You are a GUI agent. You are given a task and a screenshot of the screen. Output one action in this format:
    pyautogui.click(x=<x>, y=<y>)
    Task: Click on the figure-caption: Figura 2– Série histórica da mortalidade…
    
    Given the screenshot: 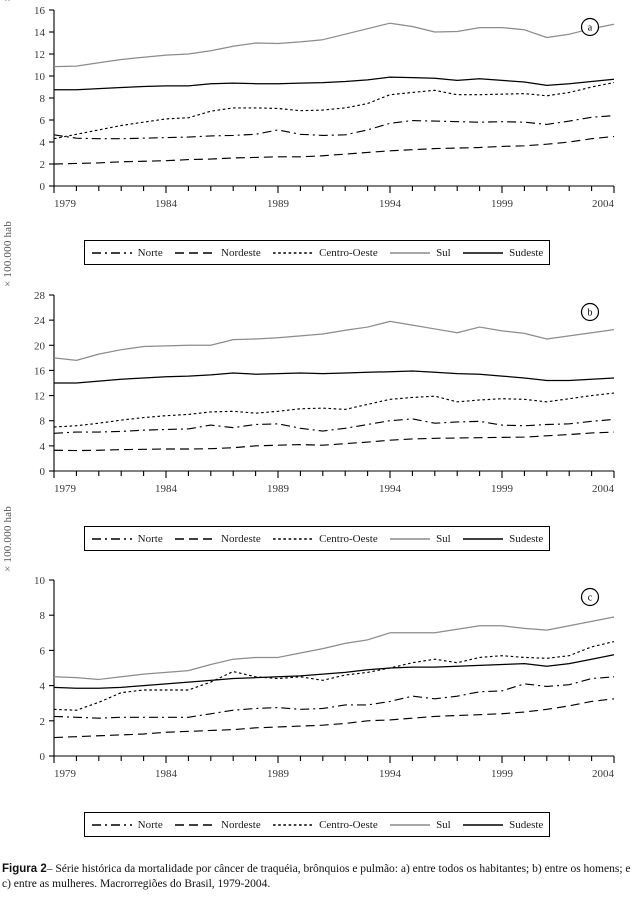 What is the action you would take?
    pyautogui.click(x=318, y=877)
    